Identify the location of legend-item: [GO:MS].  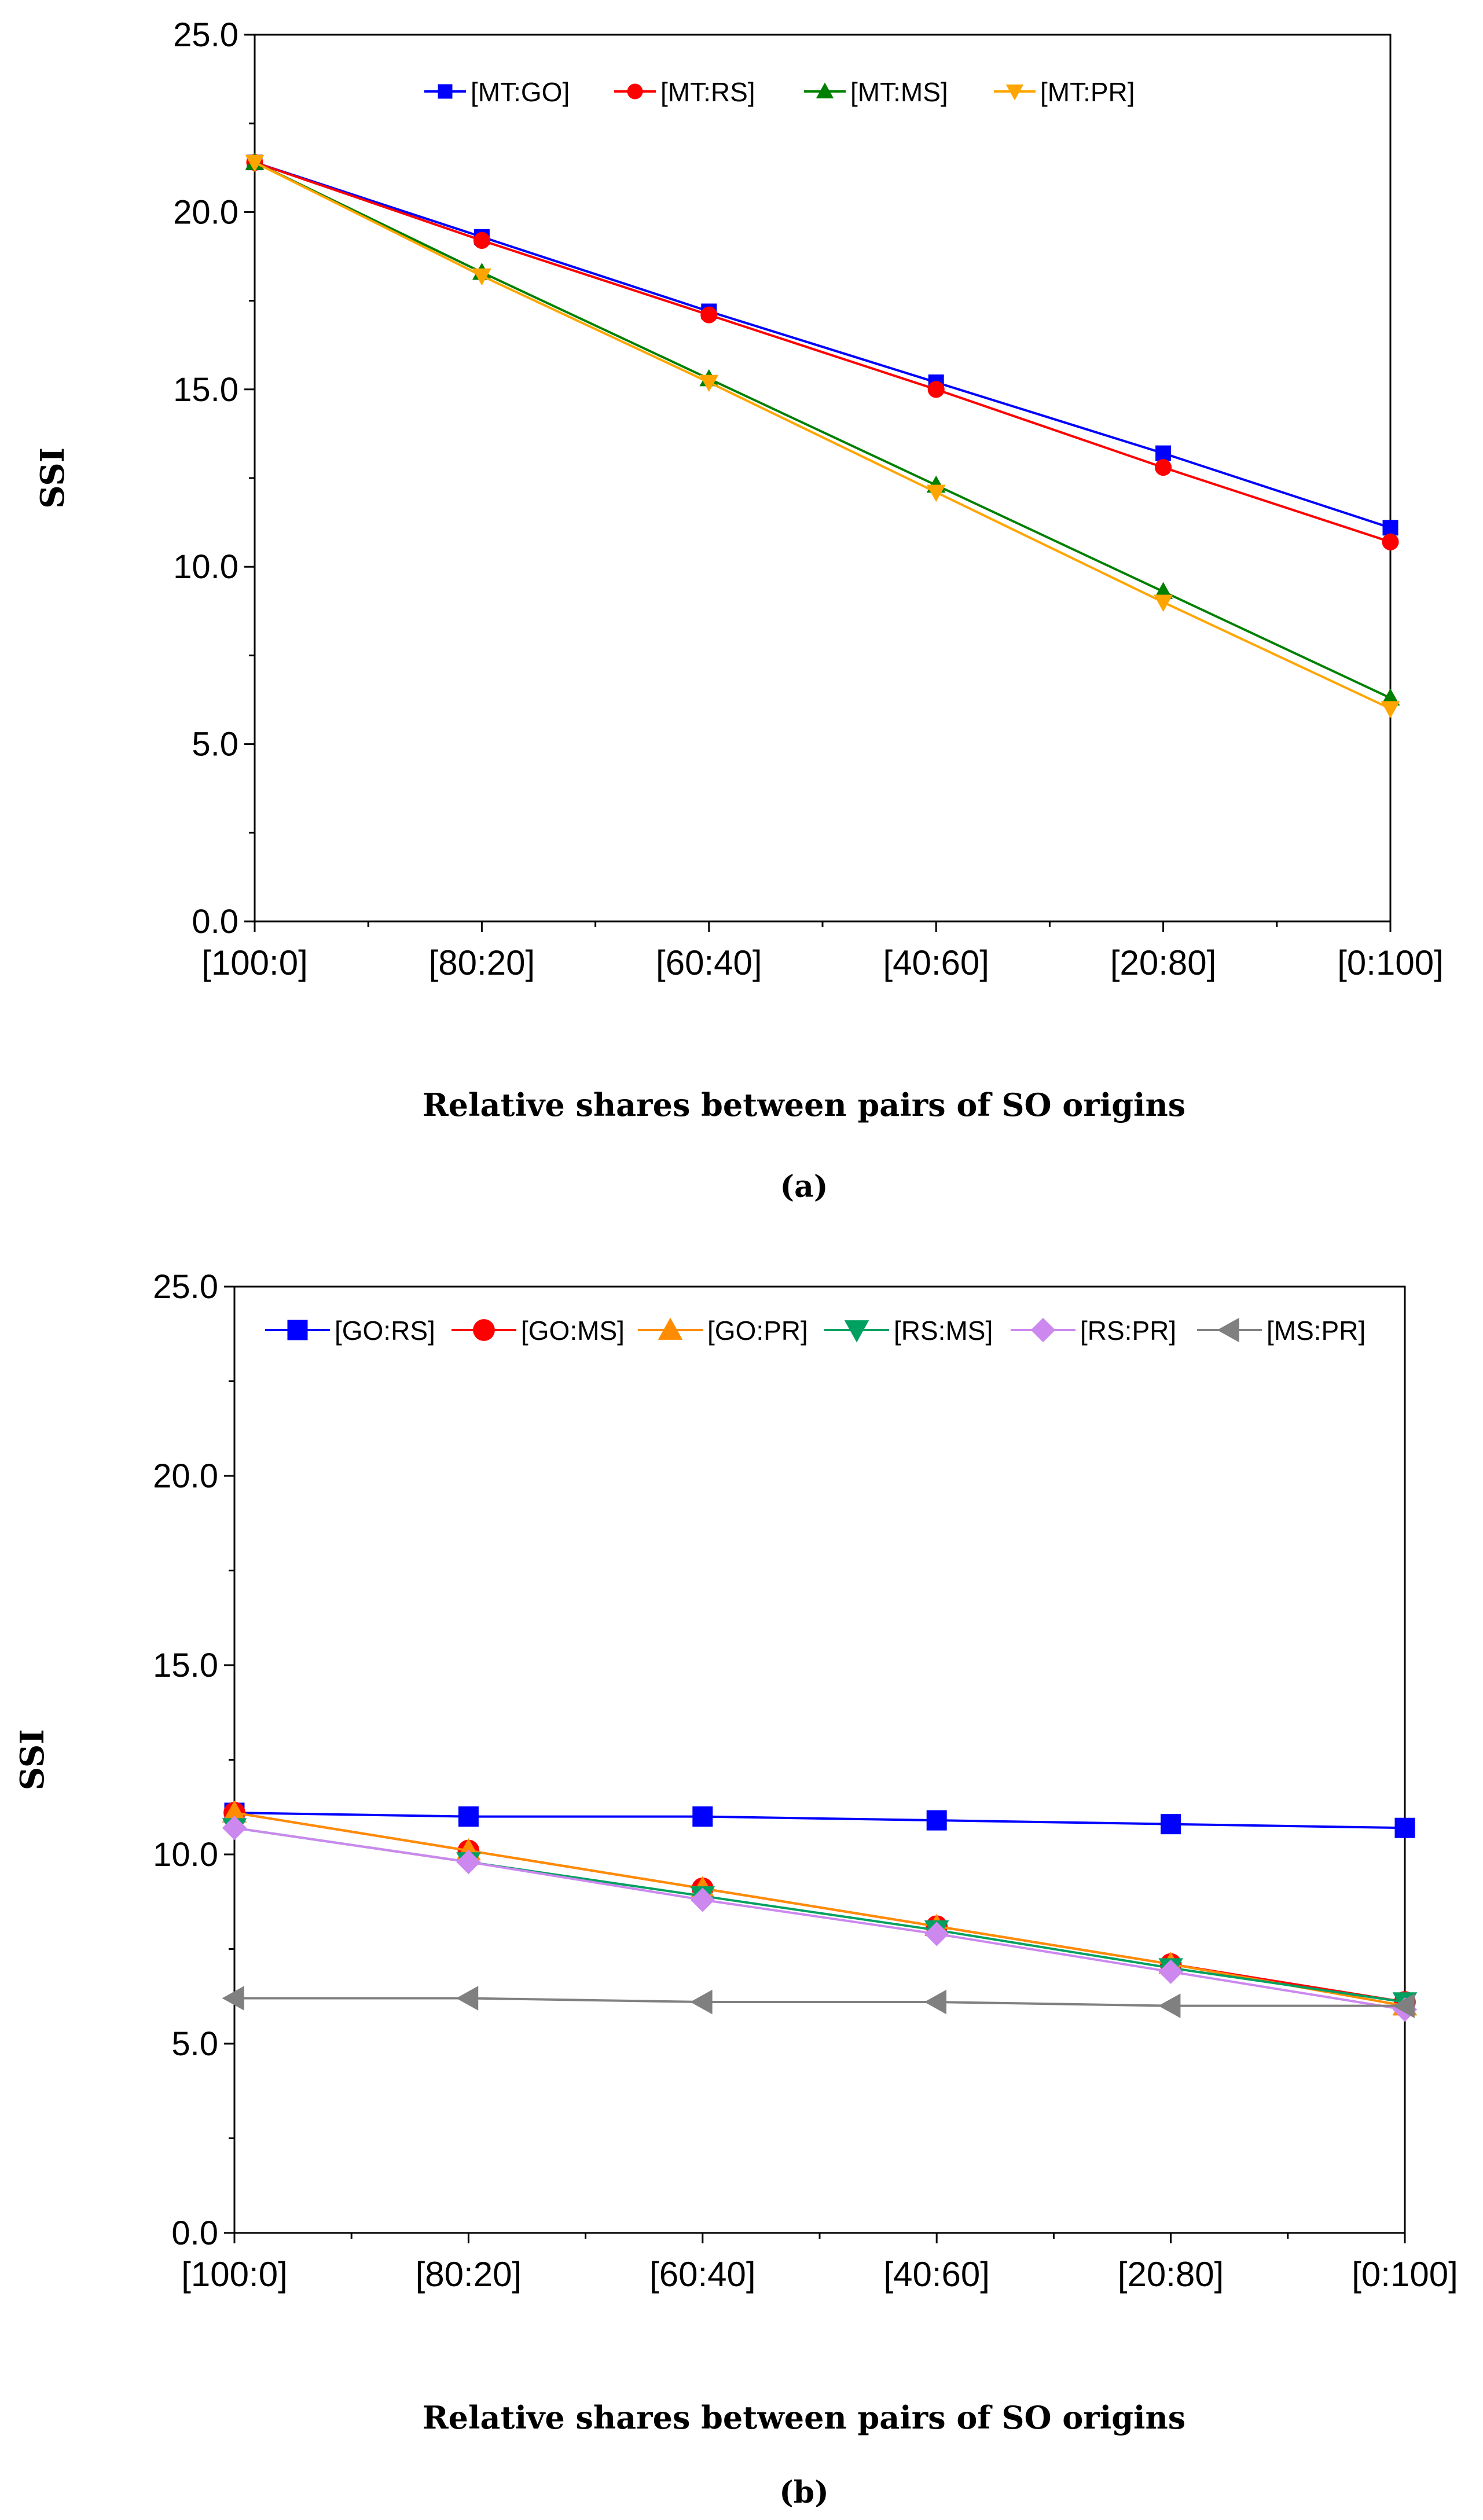
(538, 1331).